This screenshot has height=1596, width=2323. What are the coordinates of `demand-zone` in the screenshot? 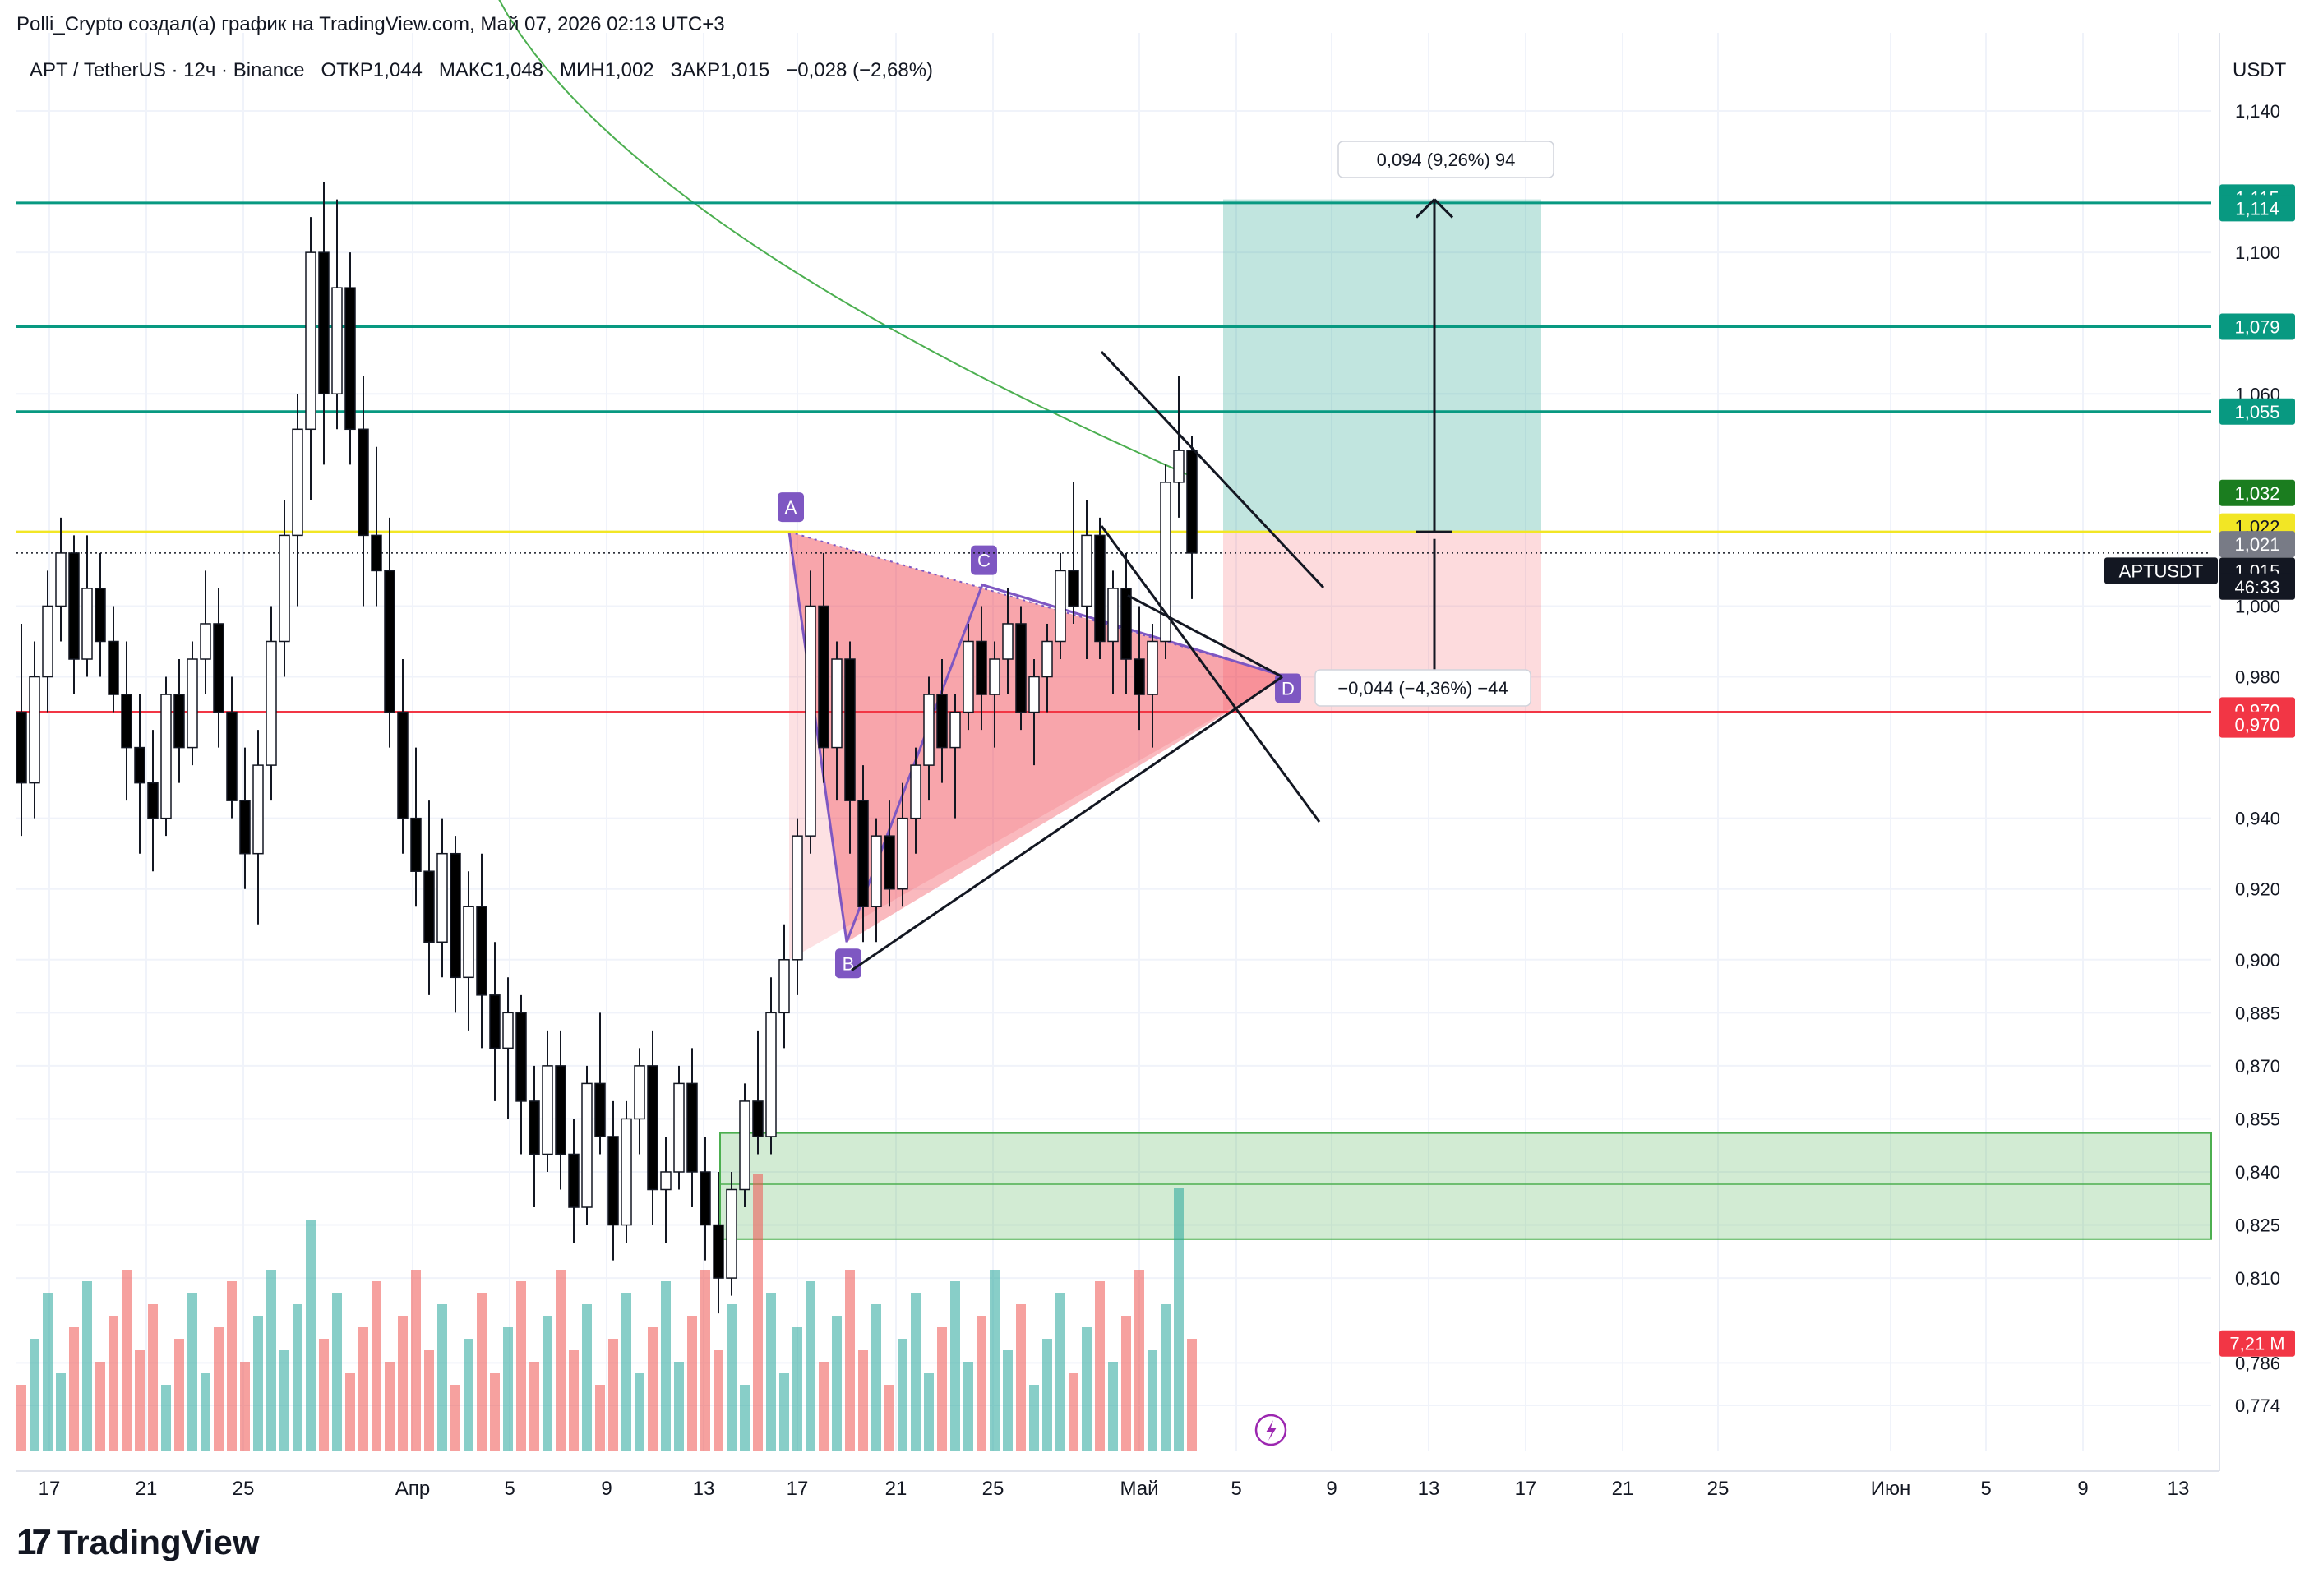 It's located at (1465, 1186).